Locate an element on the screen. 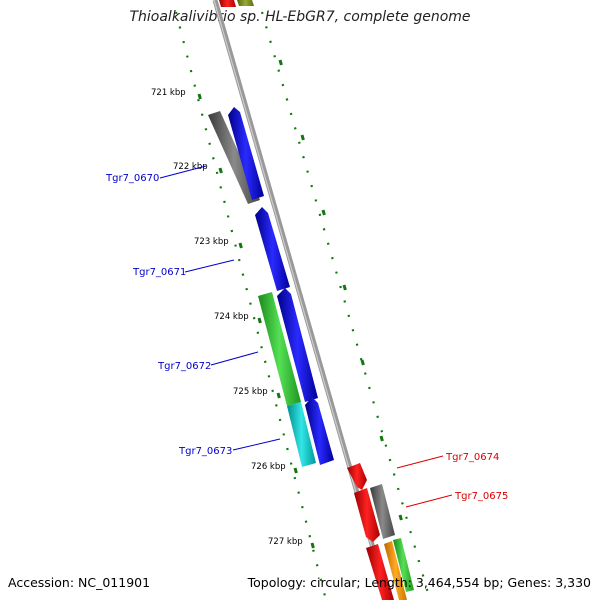 The width and height of the screenshot is (600, 600). gene-red-bottom is located at coordinates (380, 572).